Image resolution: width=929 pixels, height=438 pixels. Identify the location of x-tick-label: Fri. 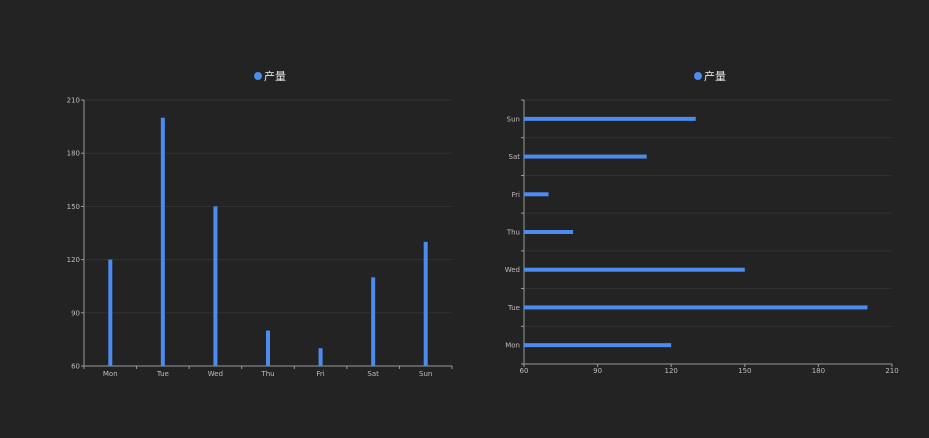
(320, 374).